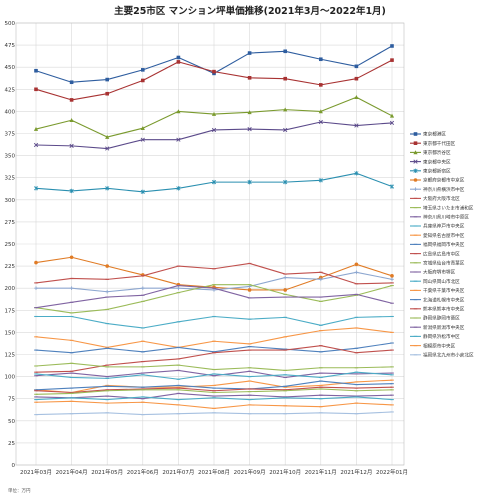 The height and width of the screenshot is (500, 500). I want to click on y-tick-label: 325, so click(10, 179).